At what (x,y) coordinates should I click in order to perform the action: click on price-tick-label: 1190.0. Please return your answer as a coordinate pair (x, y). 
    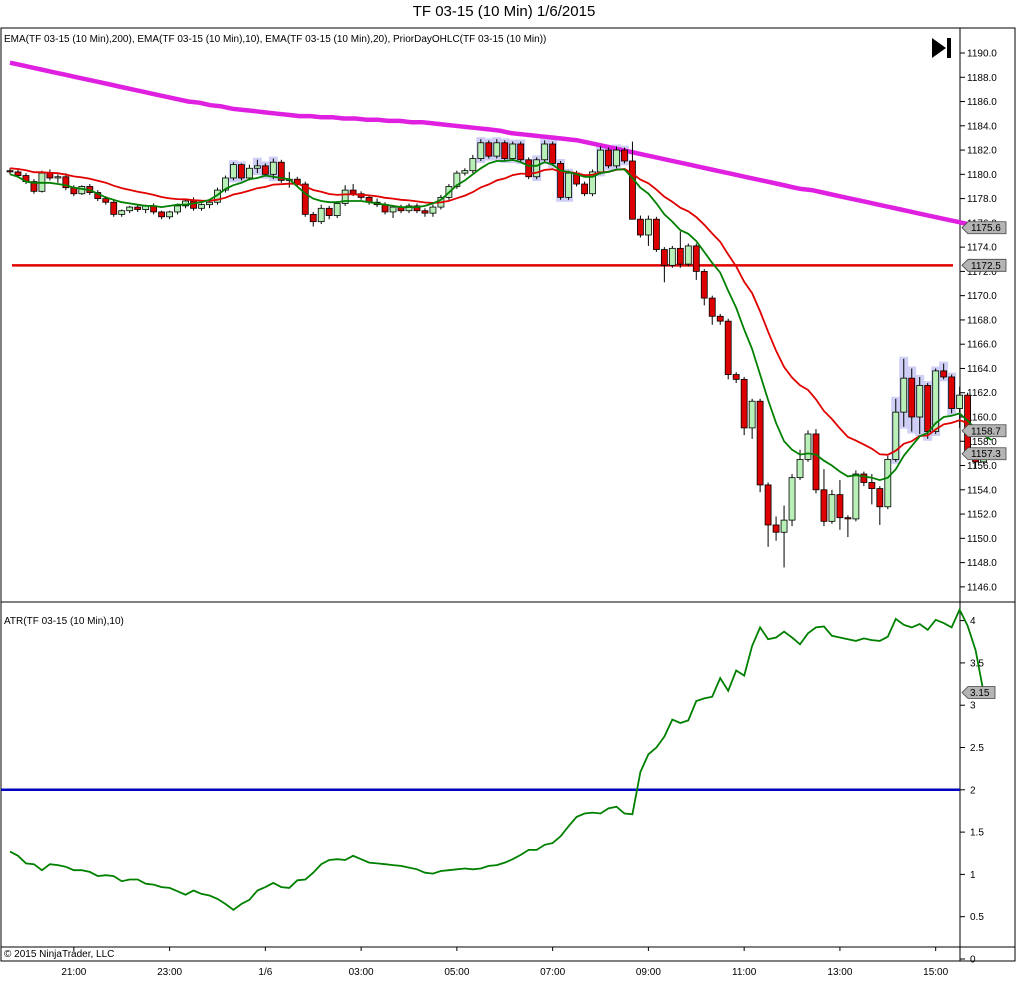
    Looking at the image, I should click on (982, 54).